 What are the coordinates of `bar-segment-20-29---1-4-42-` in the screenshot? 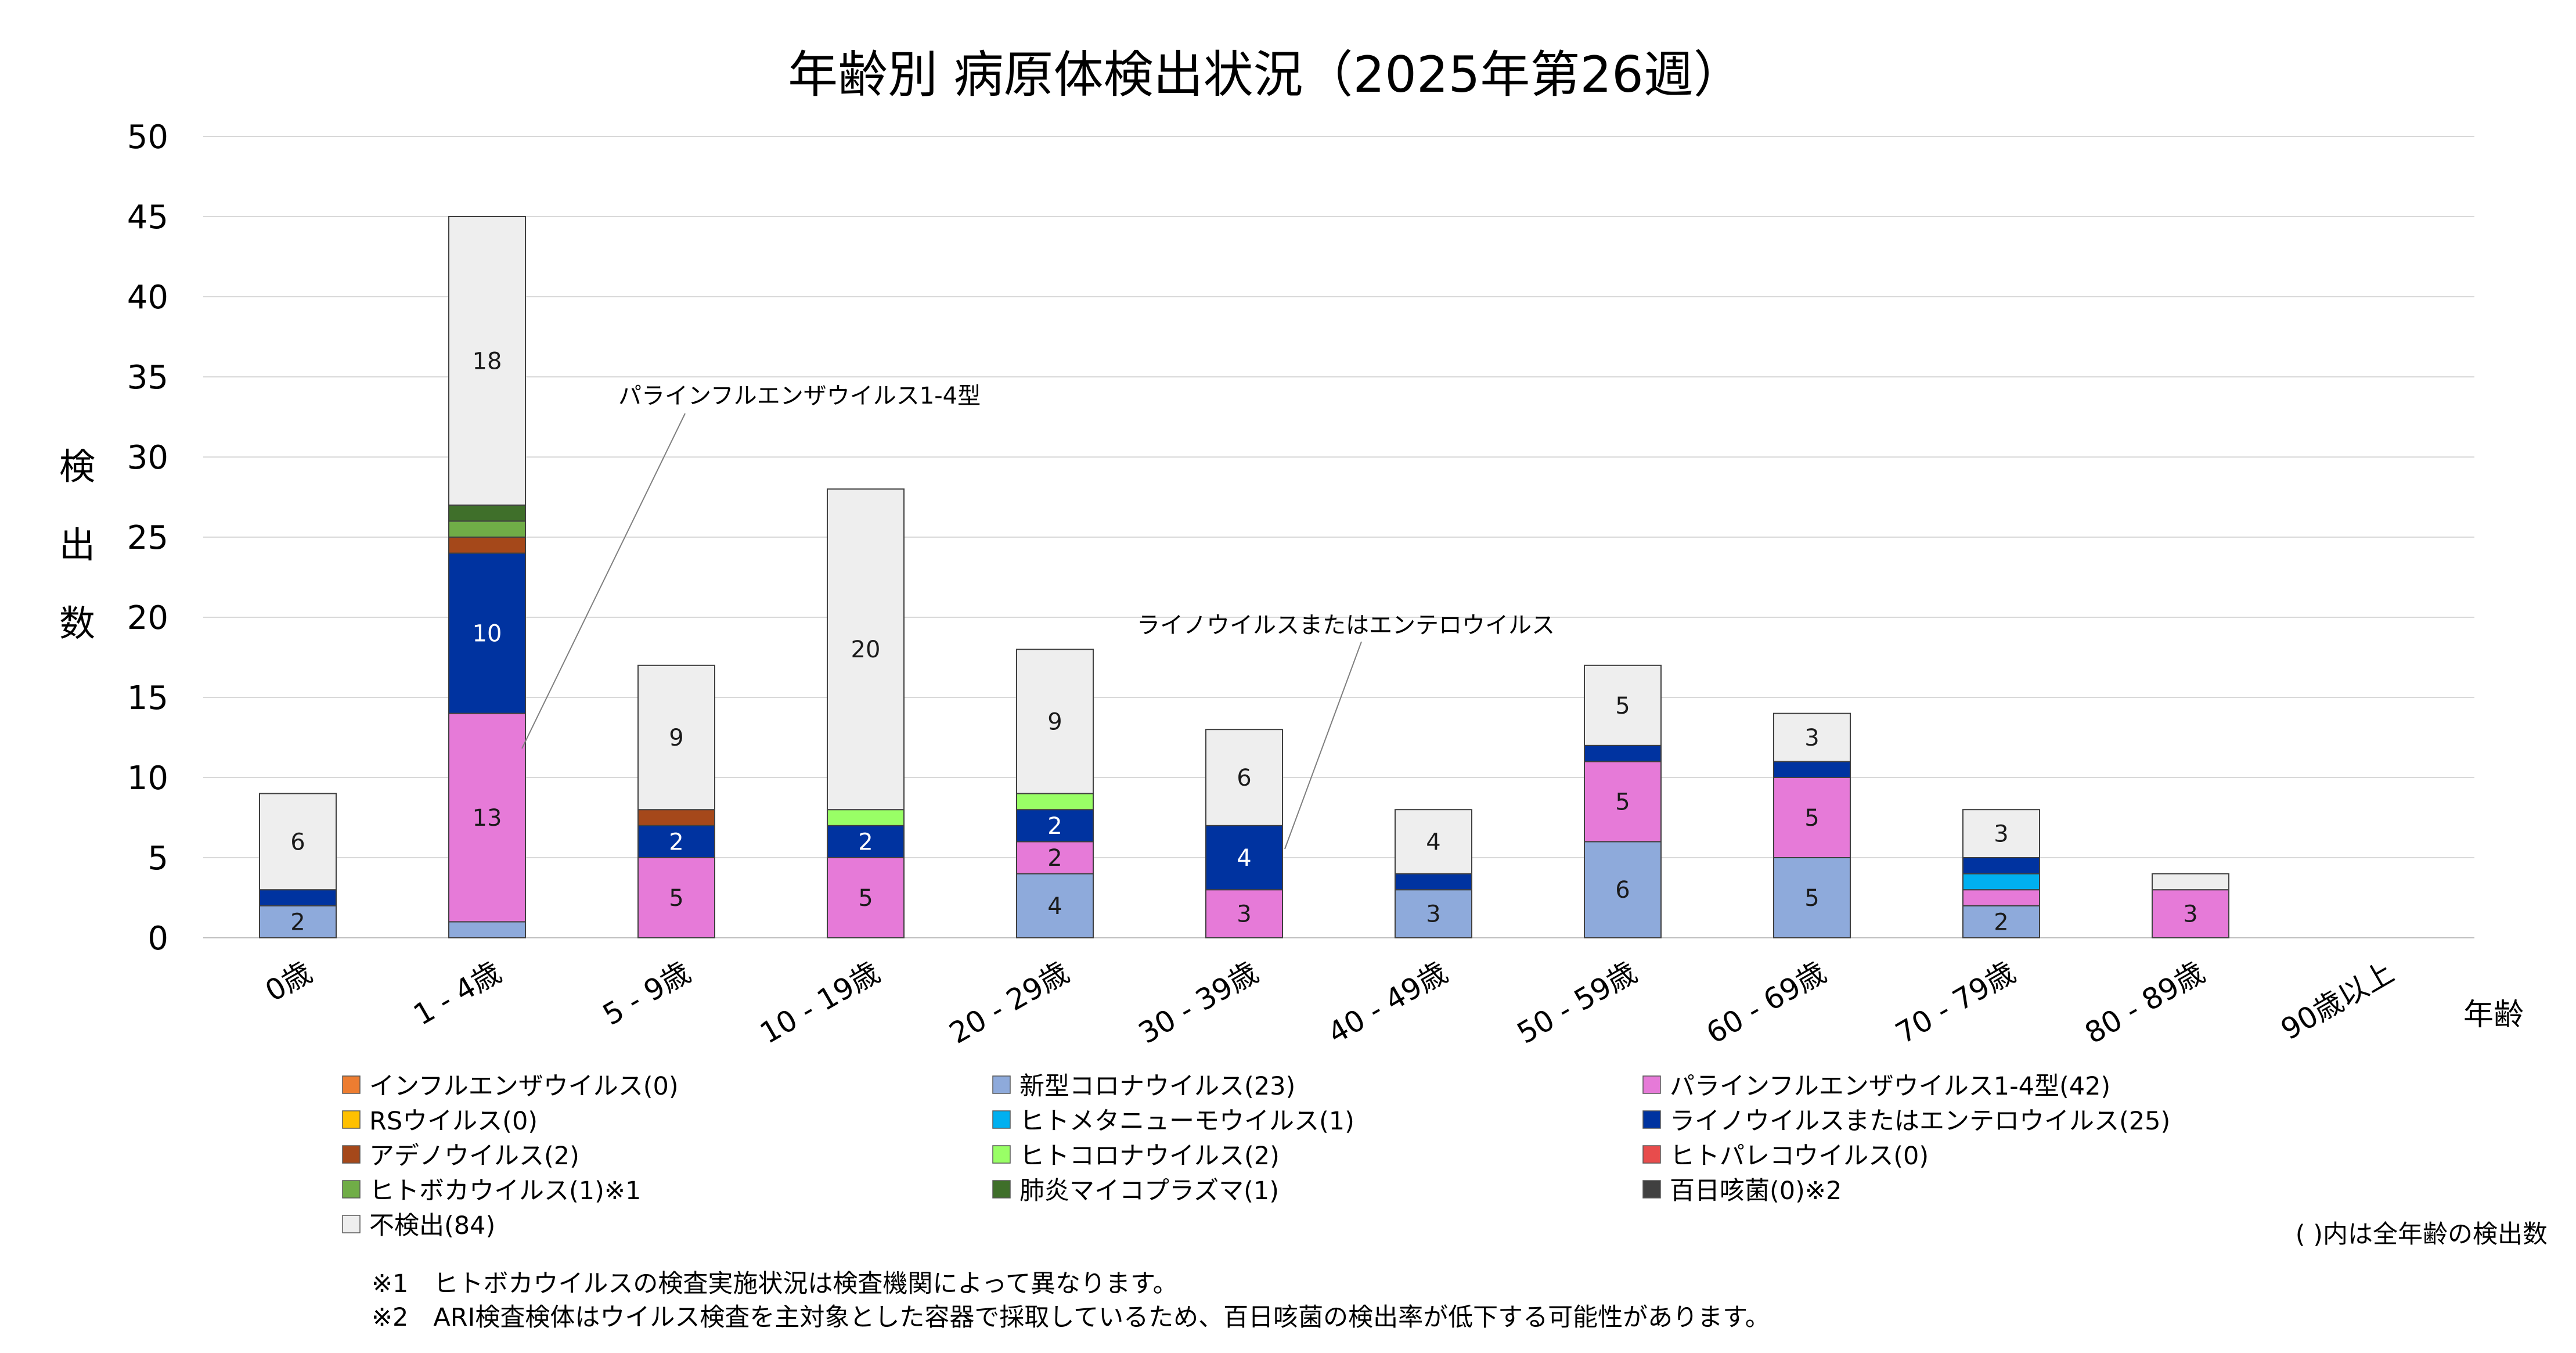 It's located at (1055, 858).